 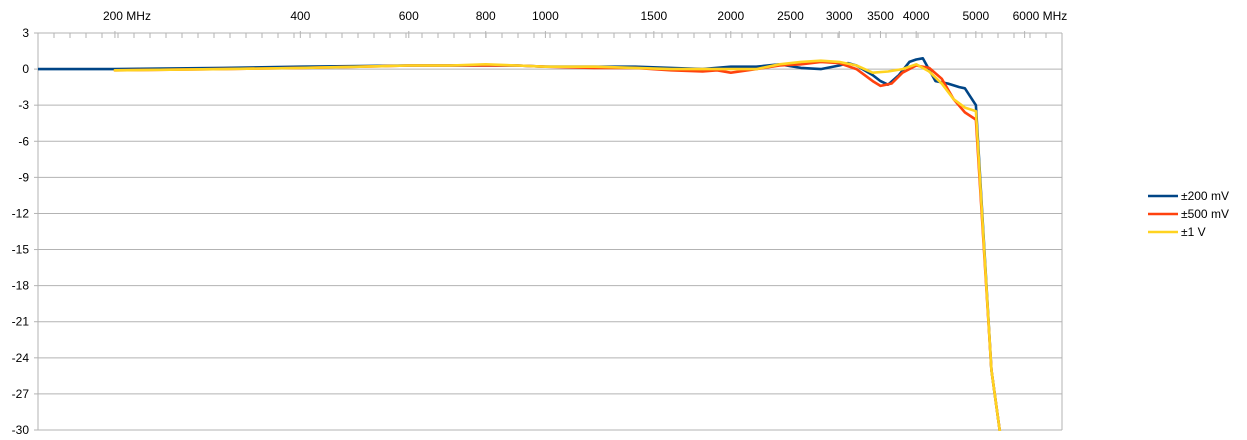 What do you see at coordinates (23, 177) in the screenshot?
I see `y-tick-label: -9` at bounding box center [23, 177].